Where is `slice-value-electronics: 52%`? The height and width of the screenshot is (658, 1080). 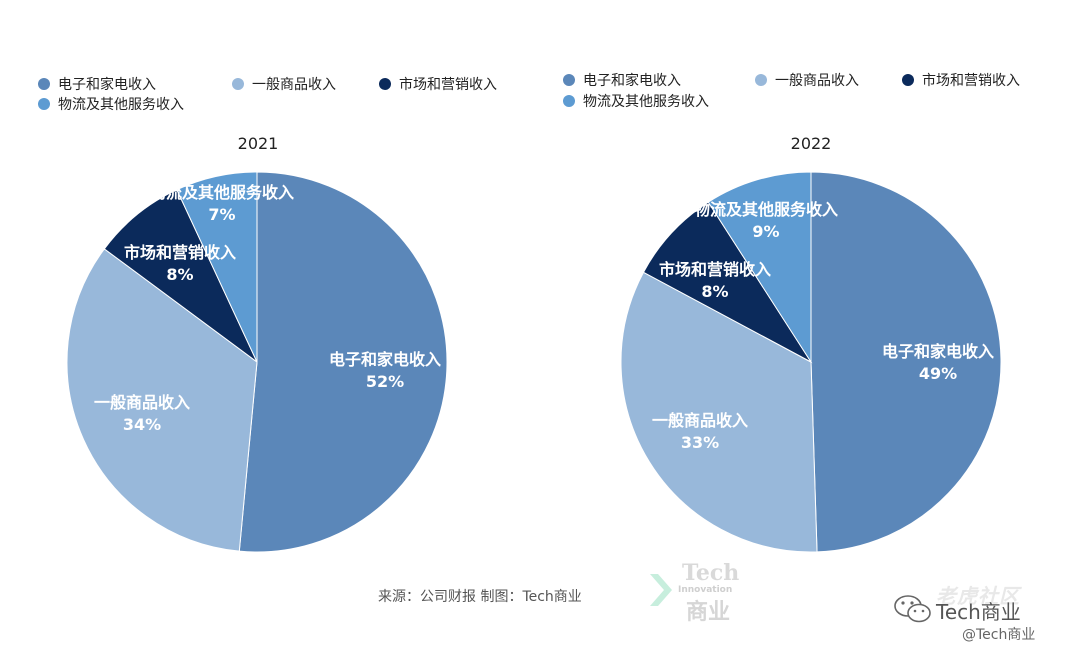 slice-value-electronics: 52% is located at coordinates (385, 381).